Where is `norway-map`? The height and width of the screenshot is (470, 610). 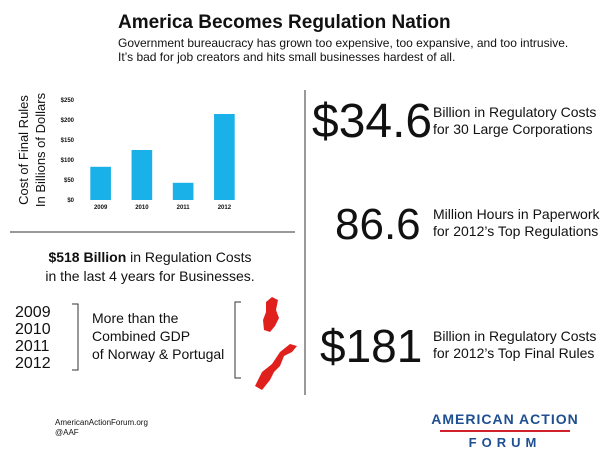
norway-map is located at coordinates (276, 367).